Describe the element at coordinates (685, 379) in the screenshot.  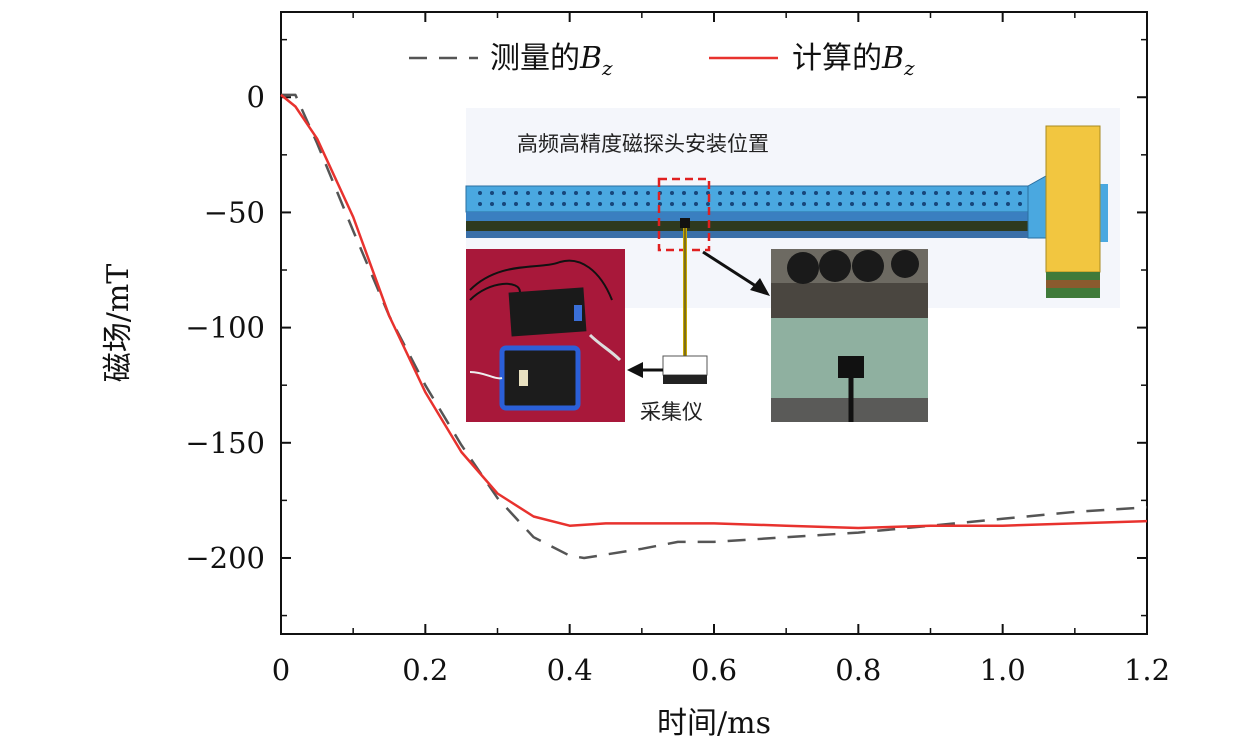
I see `acquisition-device-base` at that location.